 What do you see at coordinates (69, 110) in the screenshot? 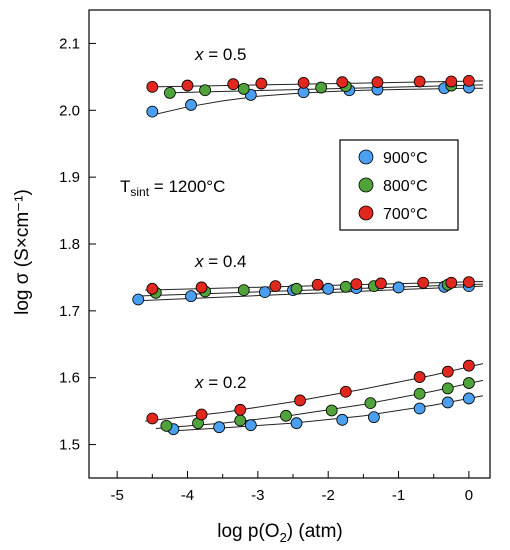
I see `y-tick-label: 2.0` at bounding box center [69, 110].